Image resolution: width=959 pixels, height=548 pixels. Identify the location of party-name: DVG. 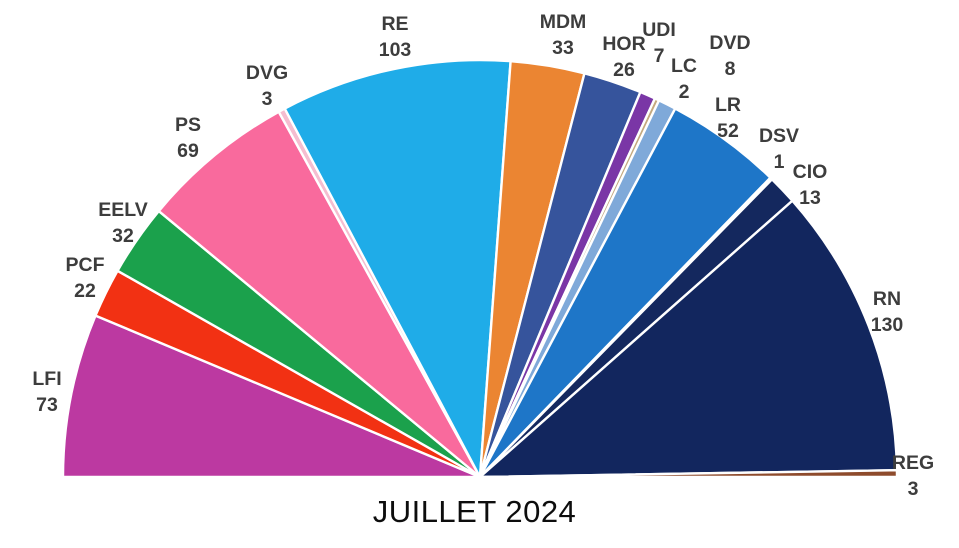
(267, 73).